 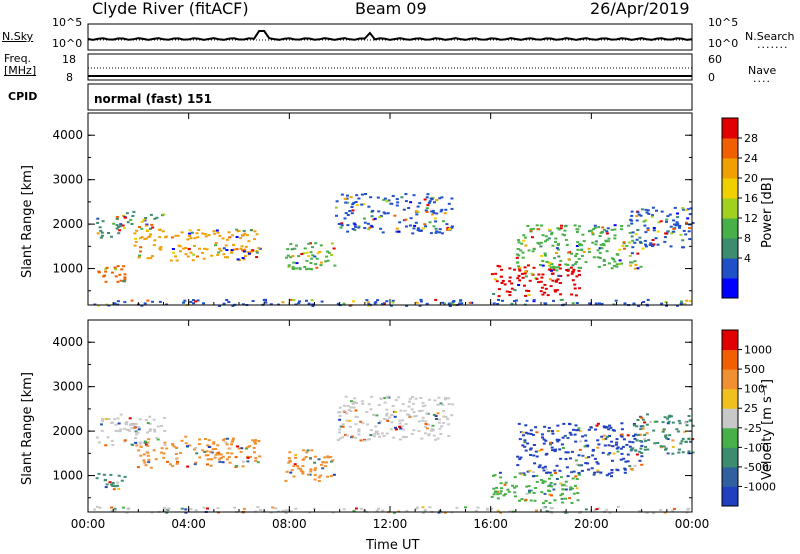 I want to click on colorbar-segment, so click(x=730, y=188).